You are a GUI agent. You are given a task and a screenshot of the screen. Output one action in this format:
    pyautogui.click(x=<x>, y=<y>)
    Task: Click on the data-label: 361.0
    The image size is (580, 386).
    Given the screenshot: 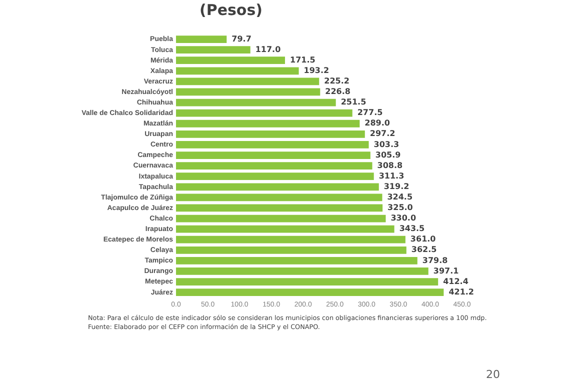 What is the action you would take?
    pyautogui.click(x=423, y=239)
    